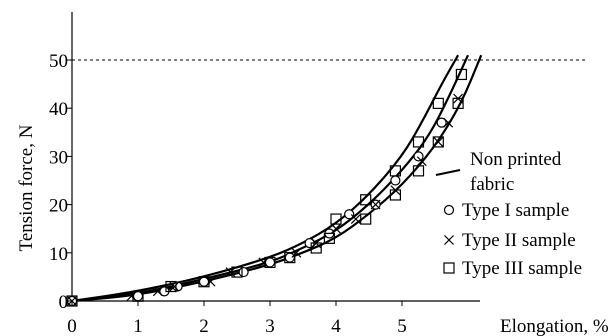  What do you see at coordinates (204, 326) in the screenshot?
I see `x-tick-label: 2` at bounding box center [204, 326].